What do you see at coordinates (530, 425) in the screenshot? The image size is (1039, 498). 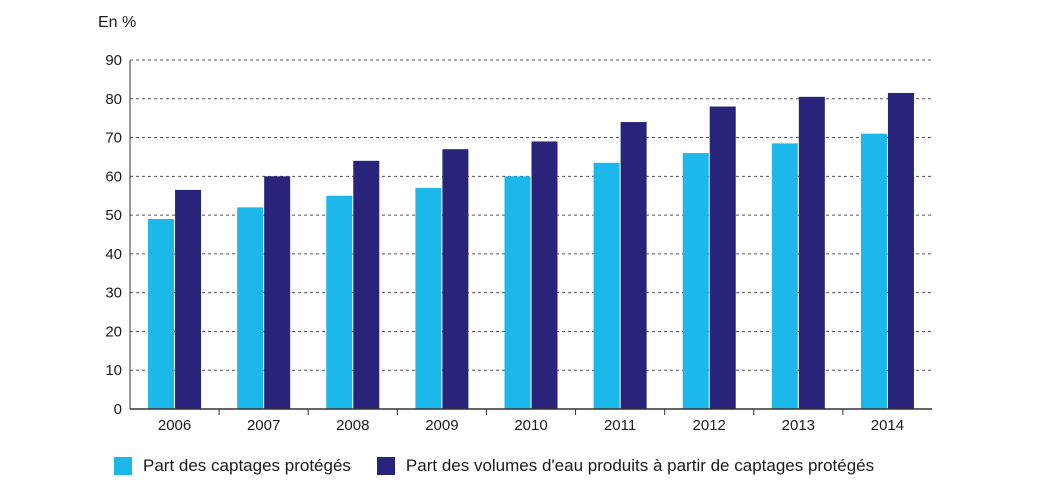 I see `x-tick-label: 2010` at bounding box center [530, 425].